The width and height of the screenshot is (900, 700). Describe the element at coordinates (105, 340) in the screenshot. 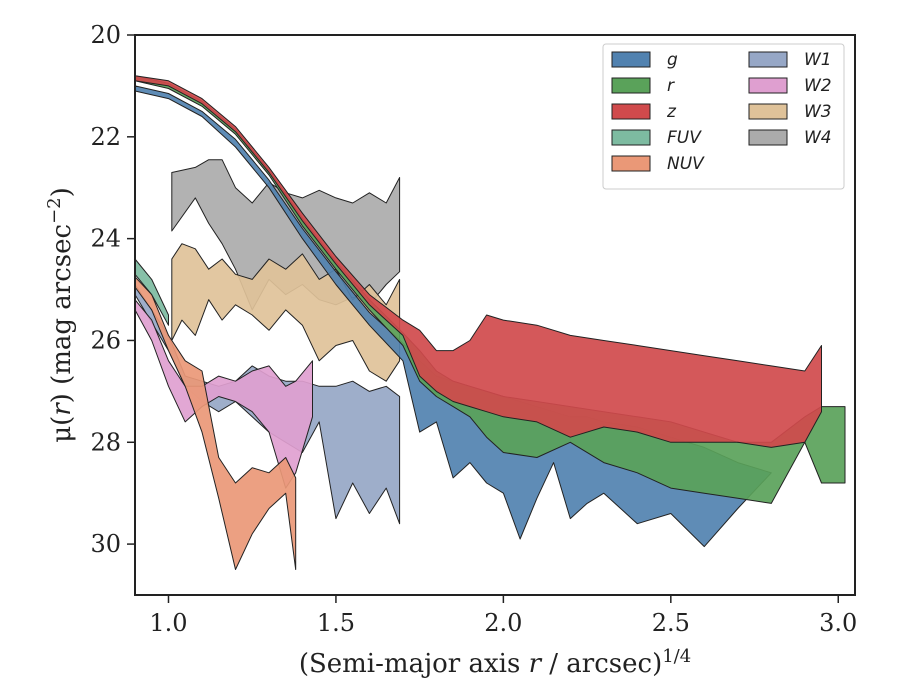

I see `y-tick-label: 26` at that location.